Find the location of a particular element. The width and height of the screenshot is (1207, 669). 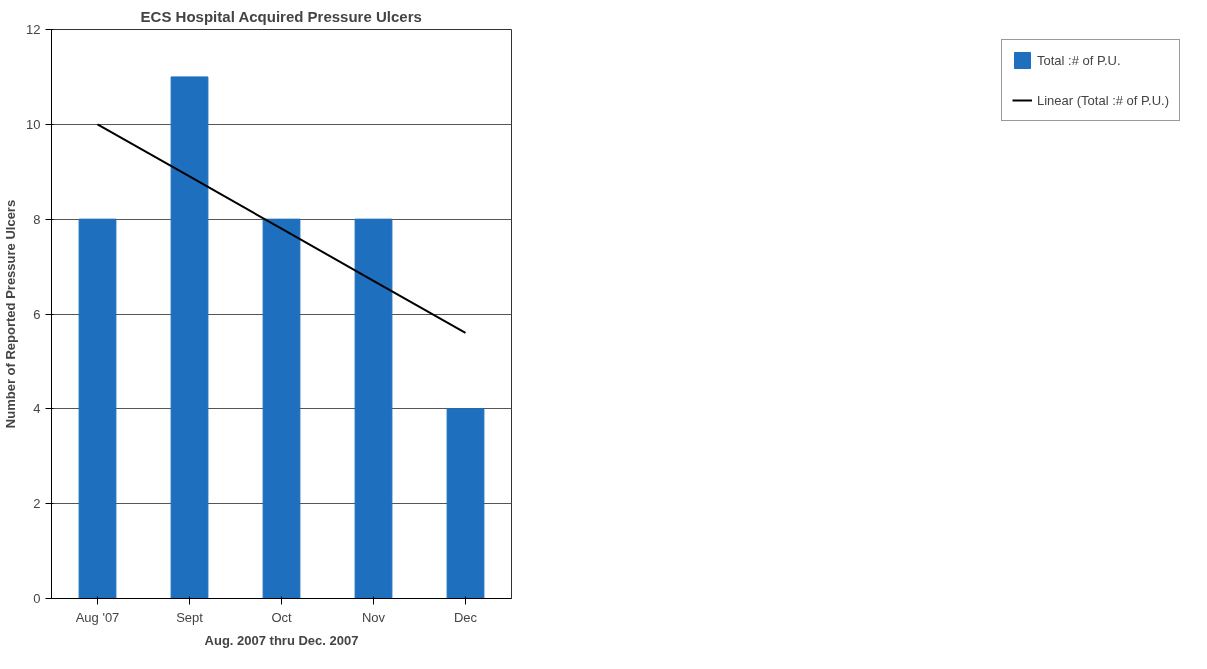

y-tick-label: 2 is located at coordinates (37, 504).